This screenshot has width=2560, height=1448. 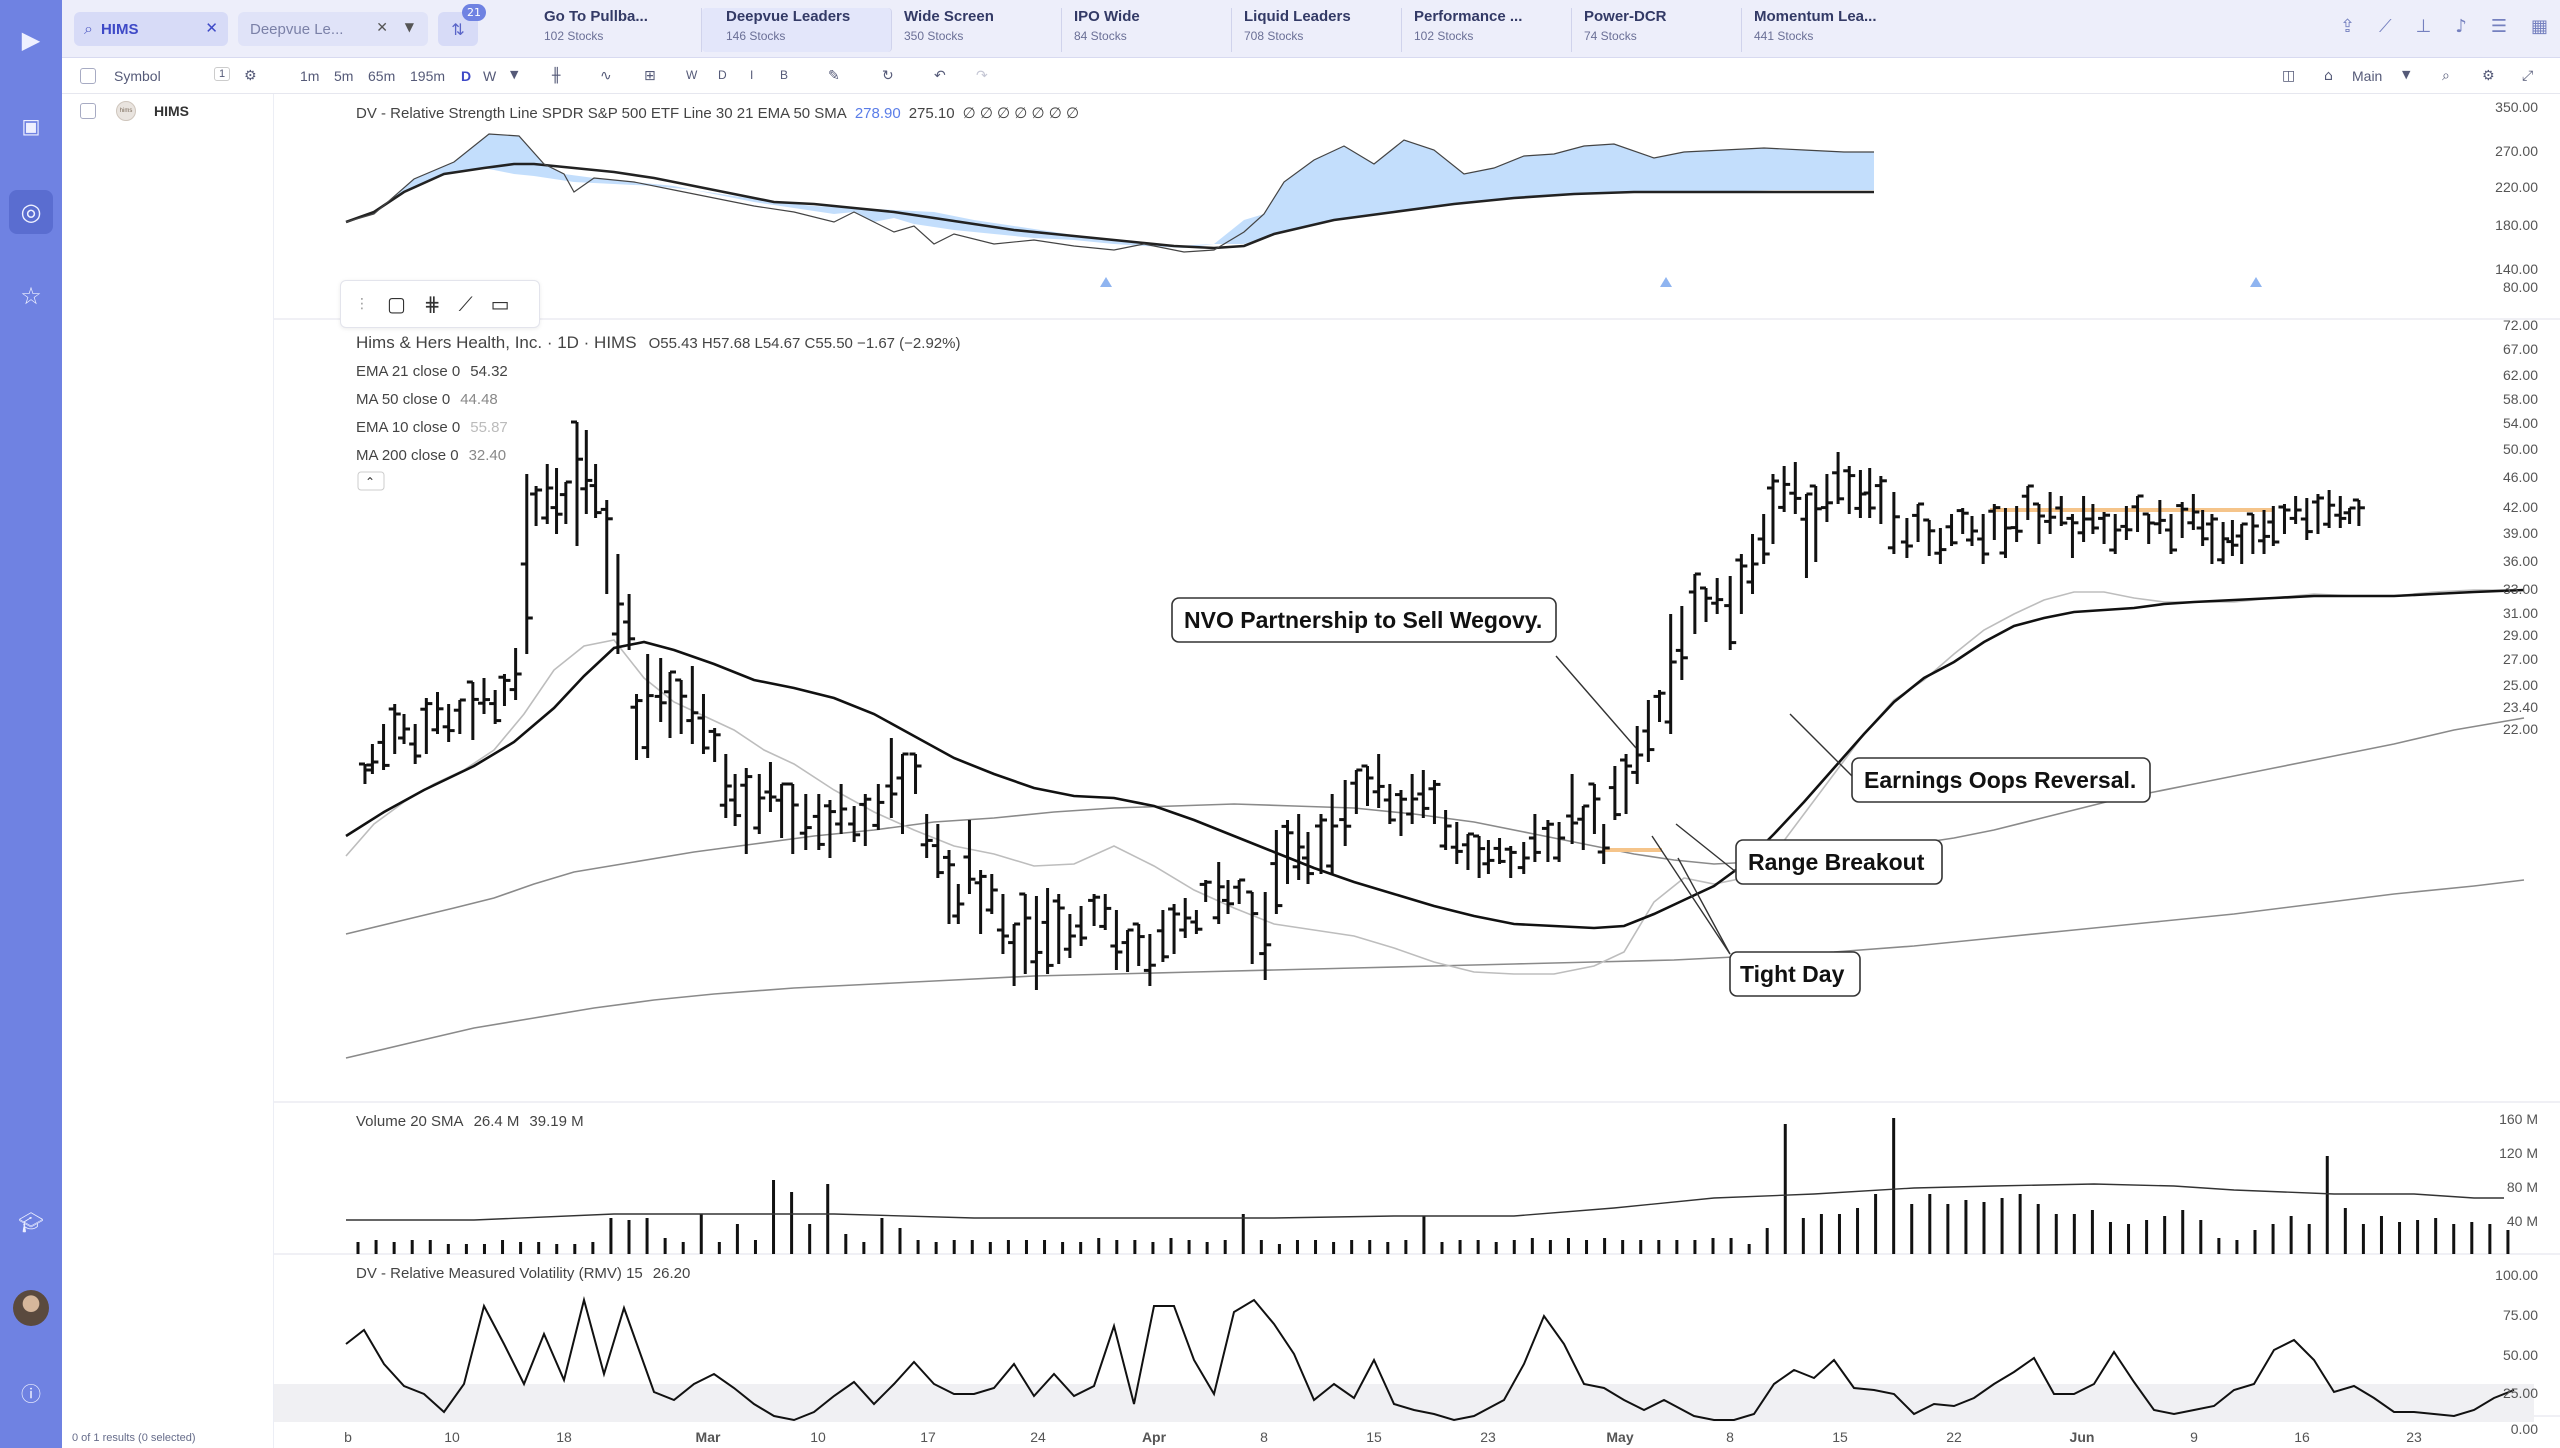 What do you see at coordinates (2446, 76) in the screenshot?
I see `zoom-icon: ⌕` at bounding box center [2446, 76].